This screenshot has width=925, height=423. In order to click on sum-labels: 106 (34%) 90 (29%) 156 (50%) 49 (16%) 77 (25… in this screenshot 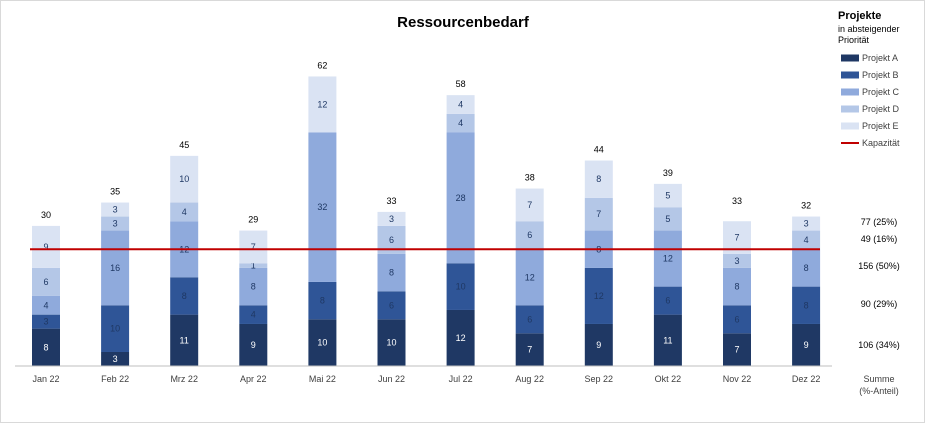, I will do `click(879, 306)`.